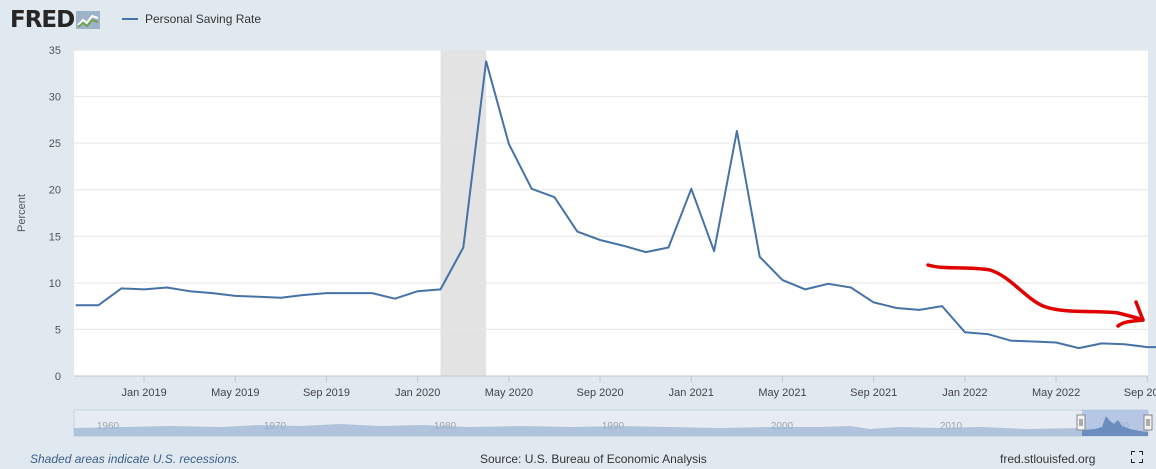 The width and height of the screenshot is (1156, 469). I want to click on x-tick-label: May 2020, so click(509, 393).